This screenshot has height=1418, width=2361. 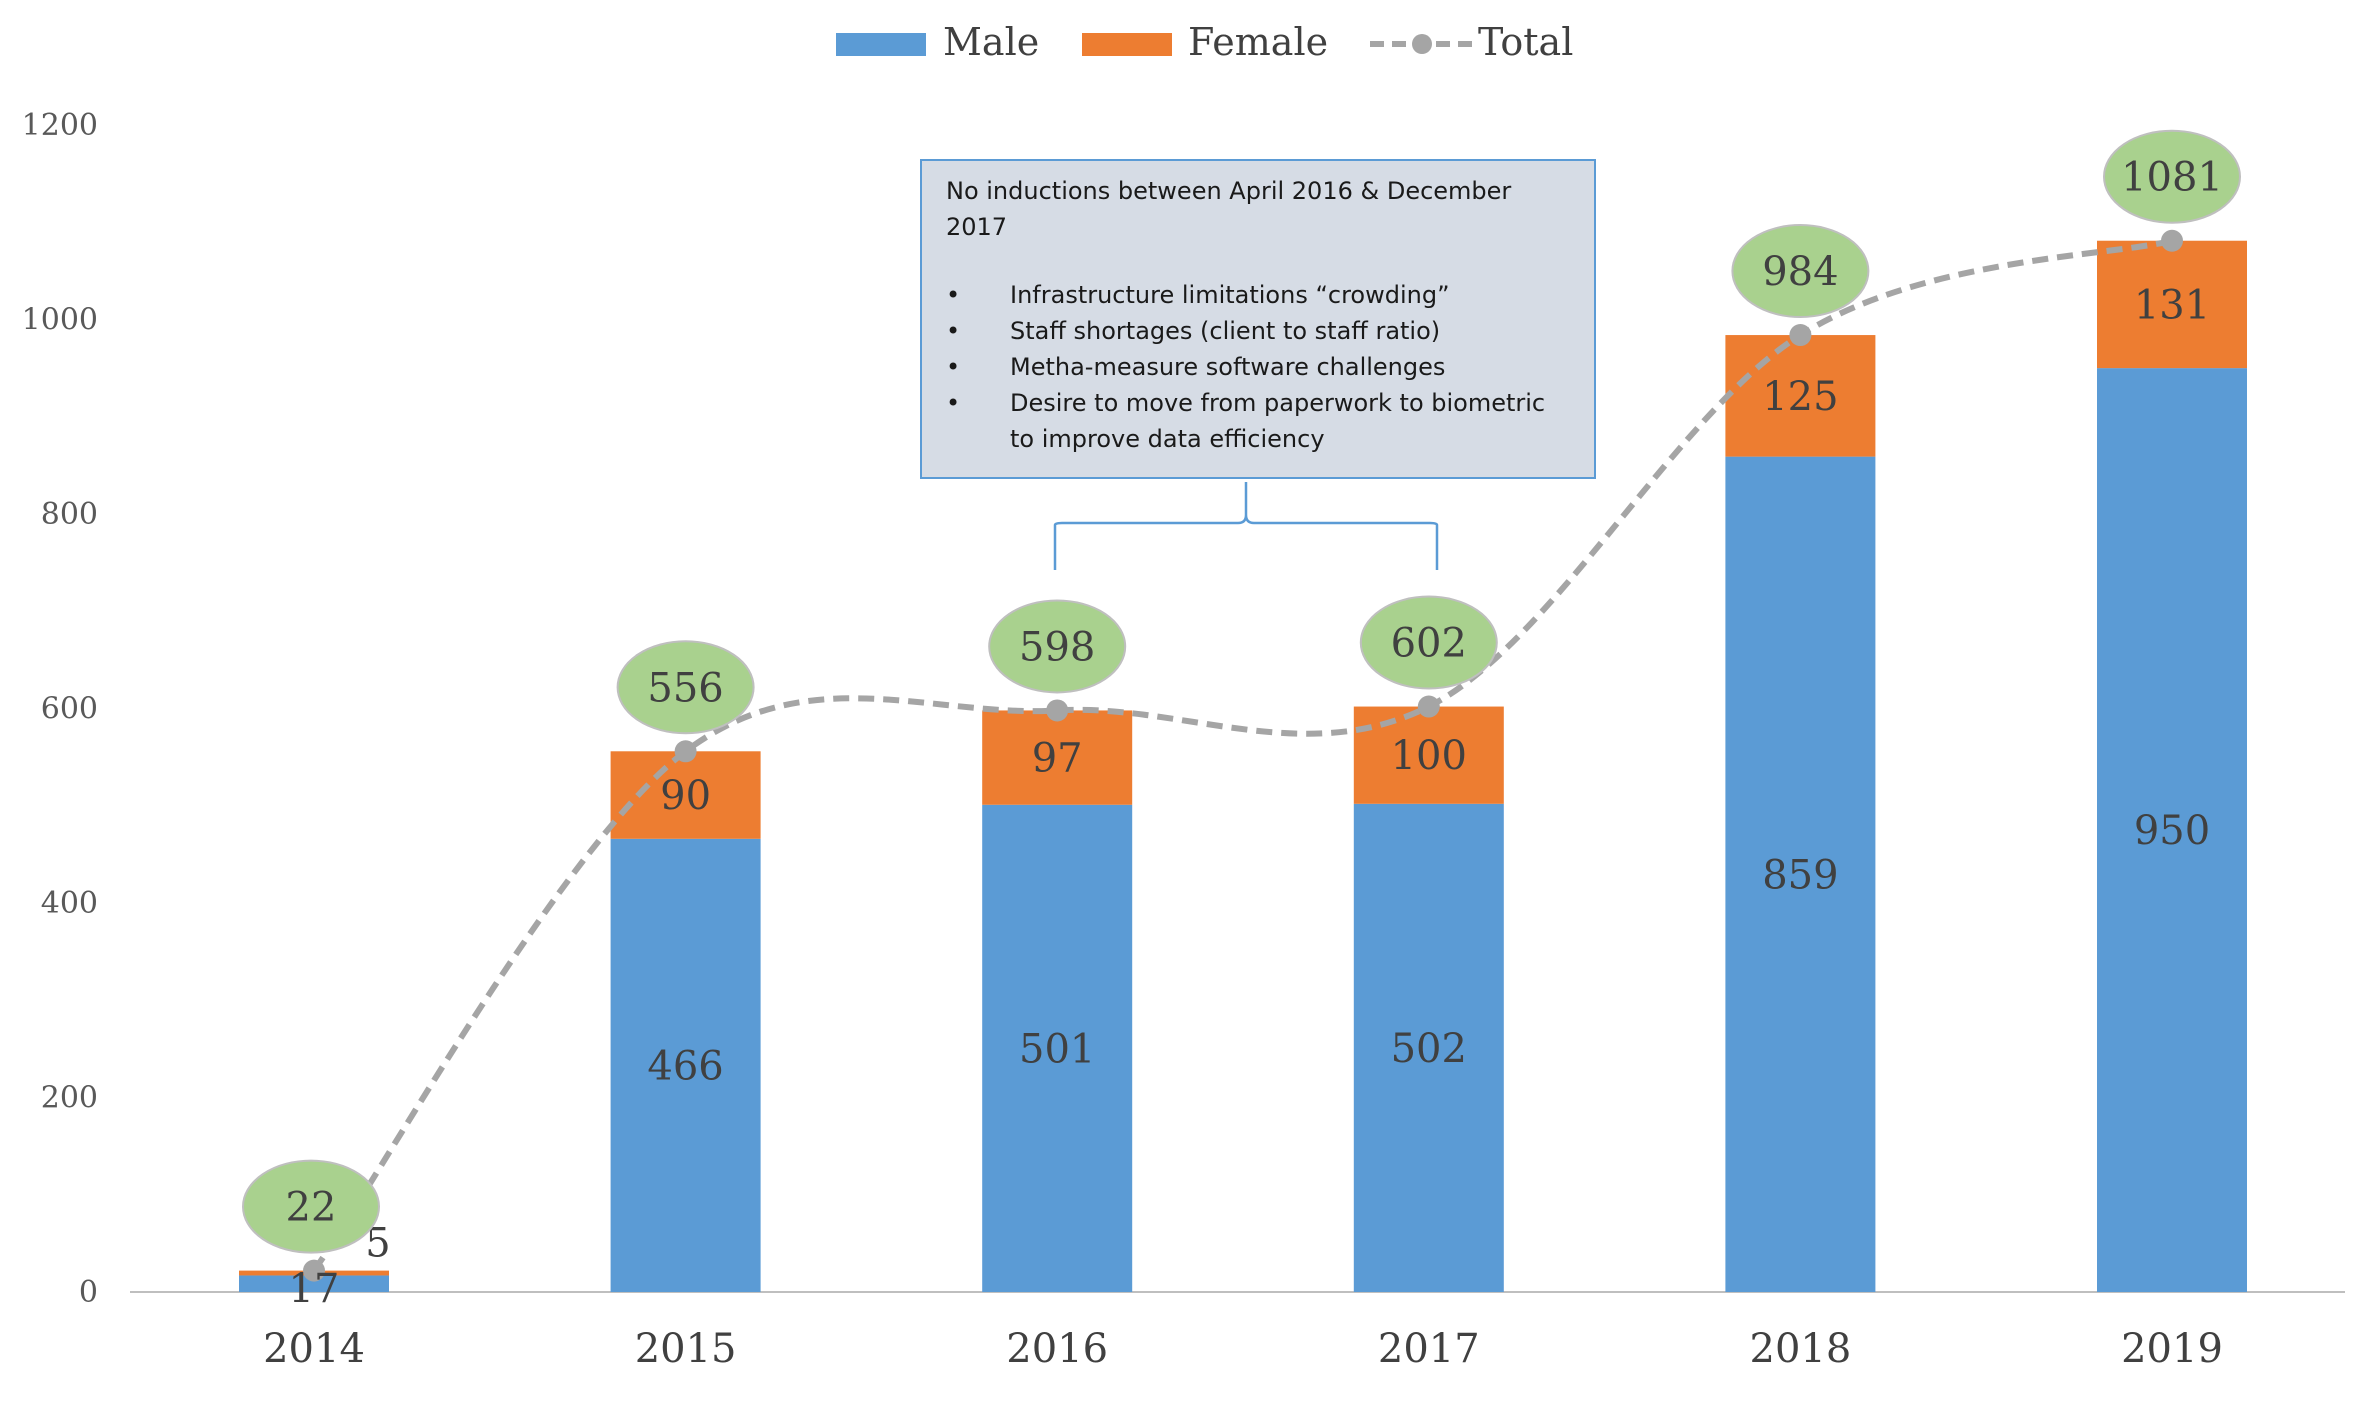 What do you see at coordinates (1127, 44) in the screenshot?
I see `legend-swatch-female` at bounding box center [1127, 44].